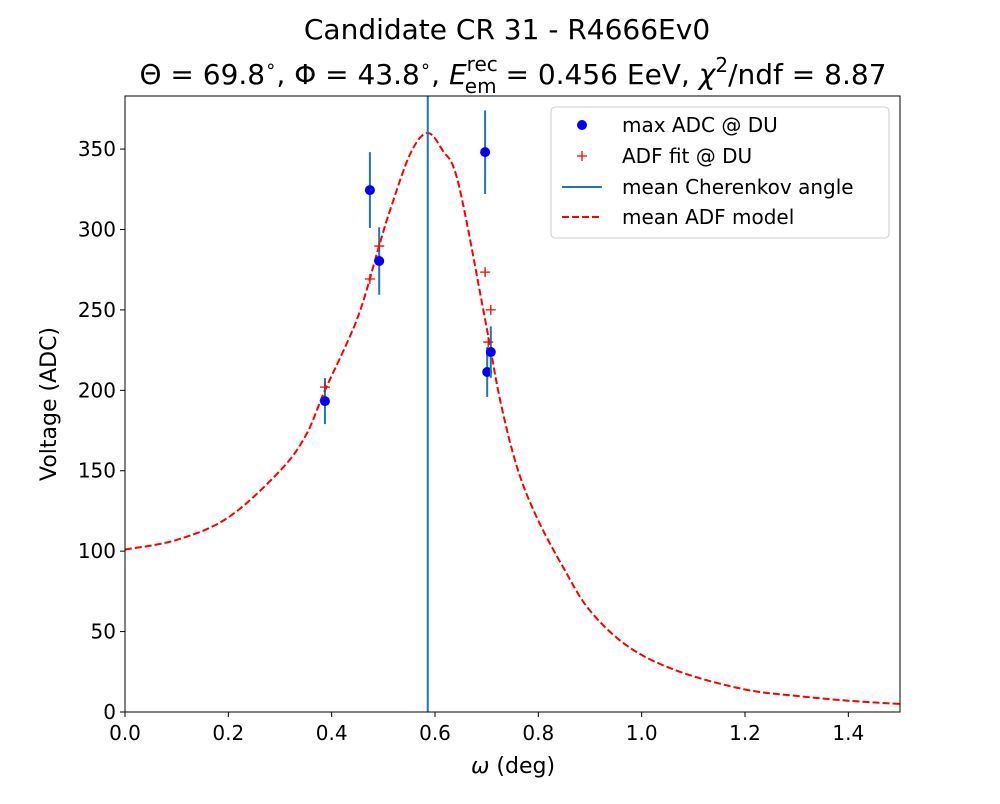 The width and height of the screenshot is (1000, 804). I want to click on y-tick-label: 200, so click(97, 390).